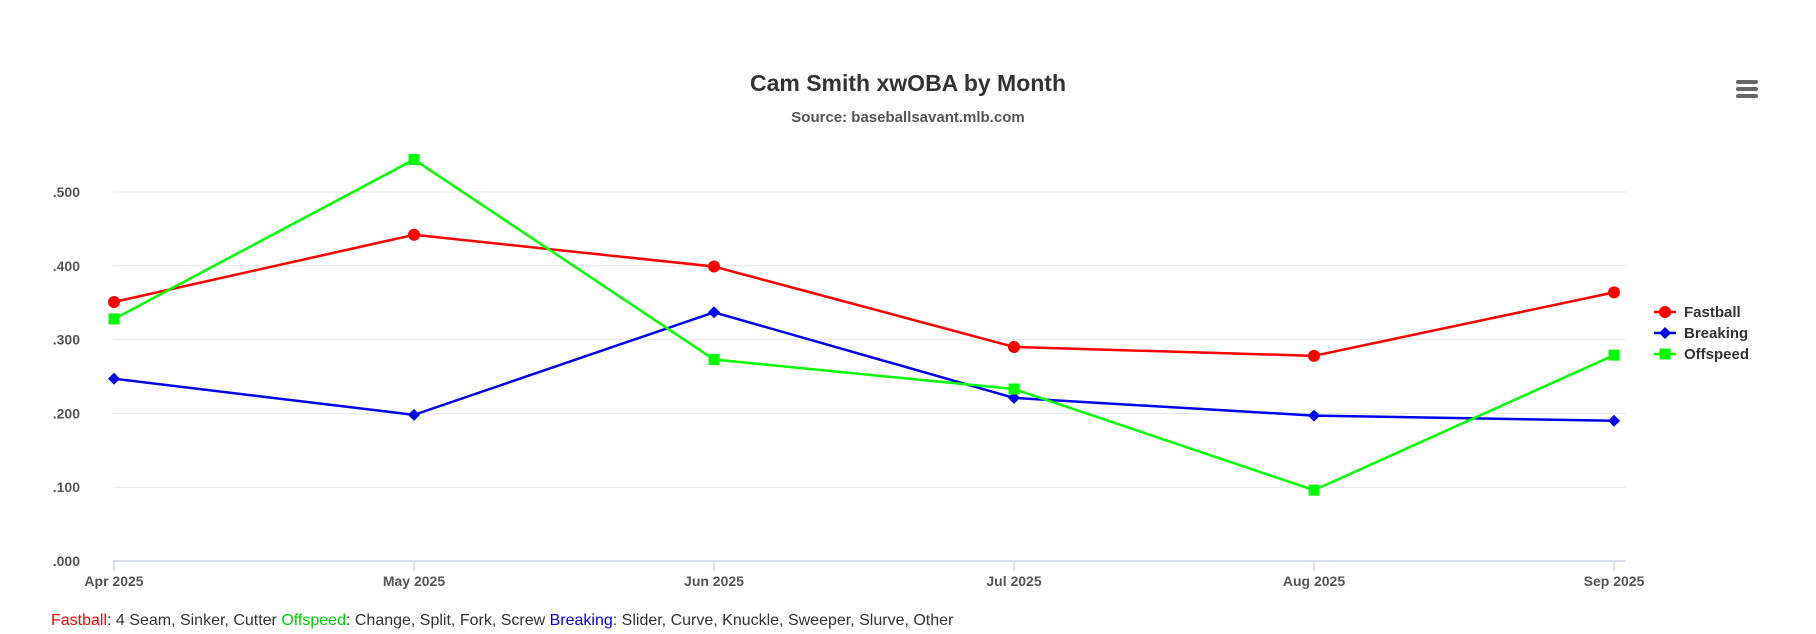 This screenshot has width=1816, height=634. I want to click on legend-item-breaking: Breaking, so click(1701, 333).